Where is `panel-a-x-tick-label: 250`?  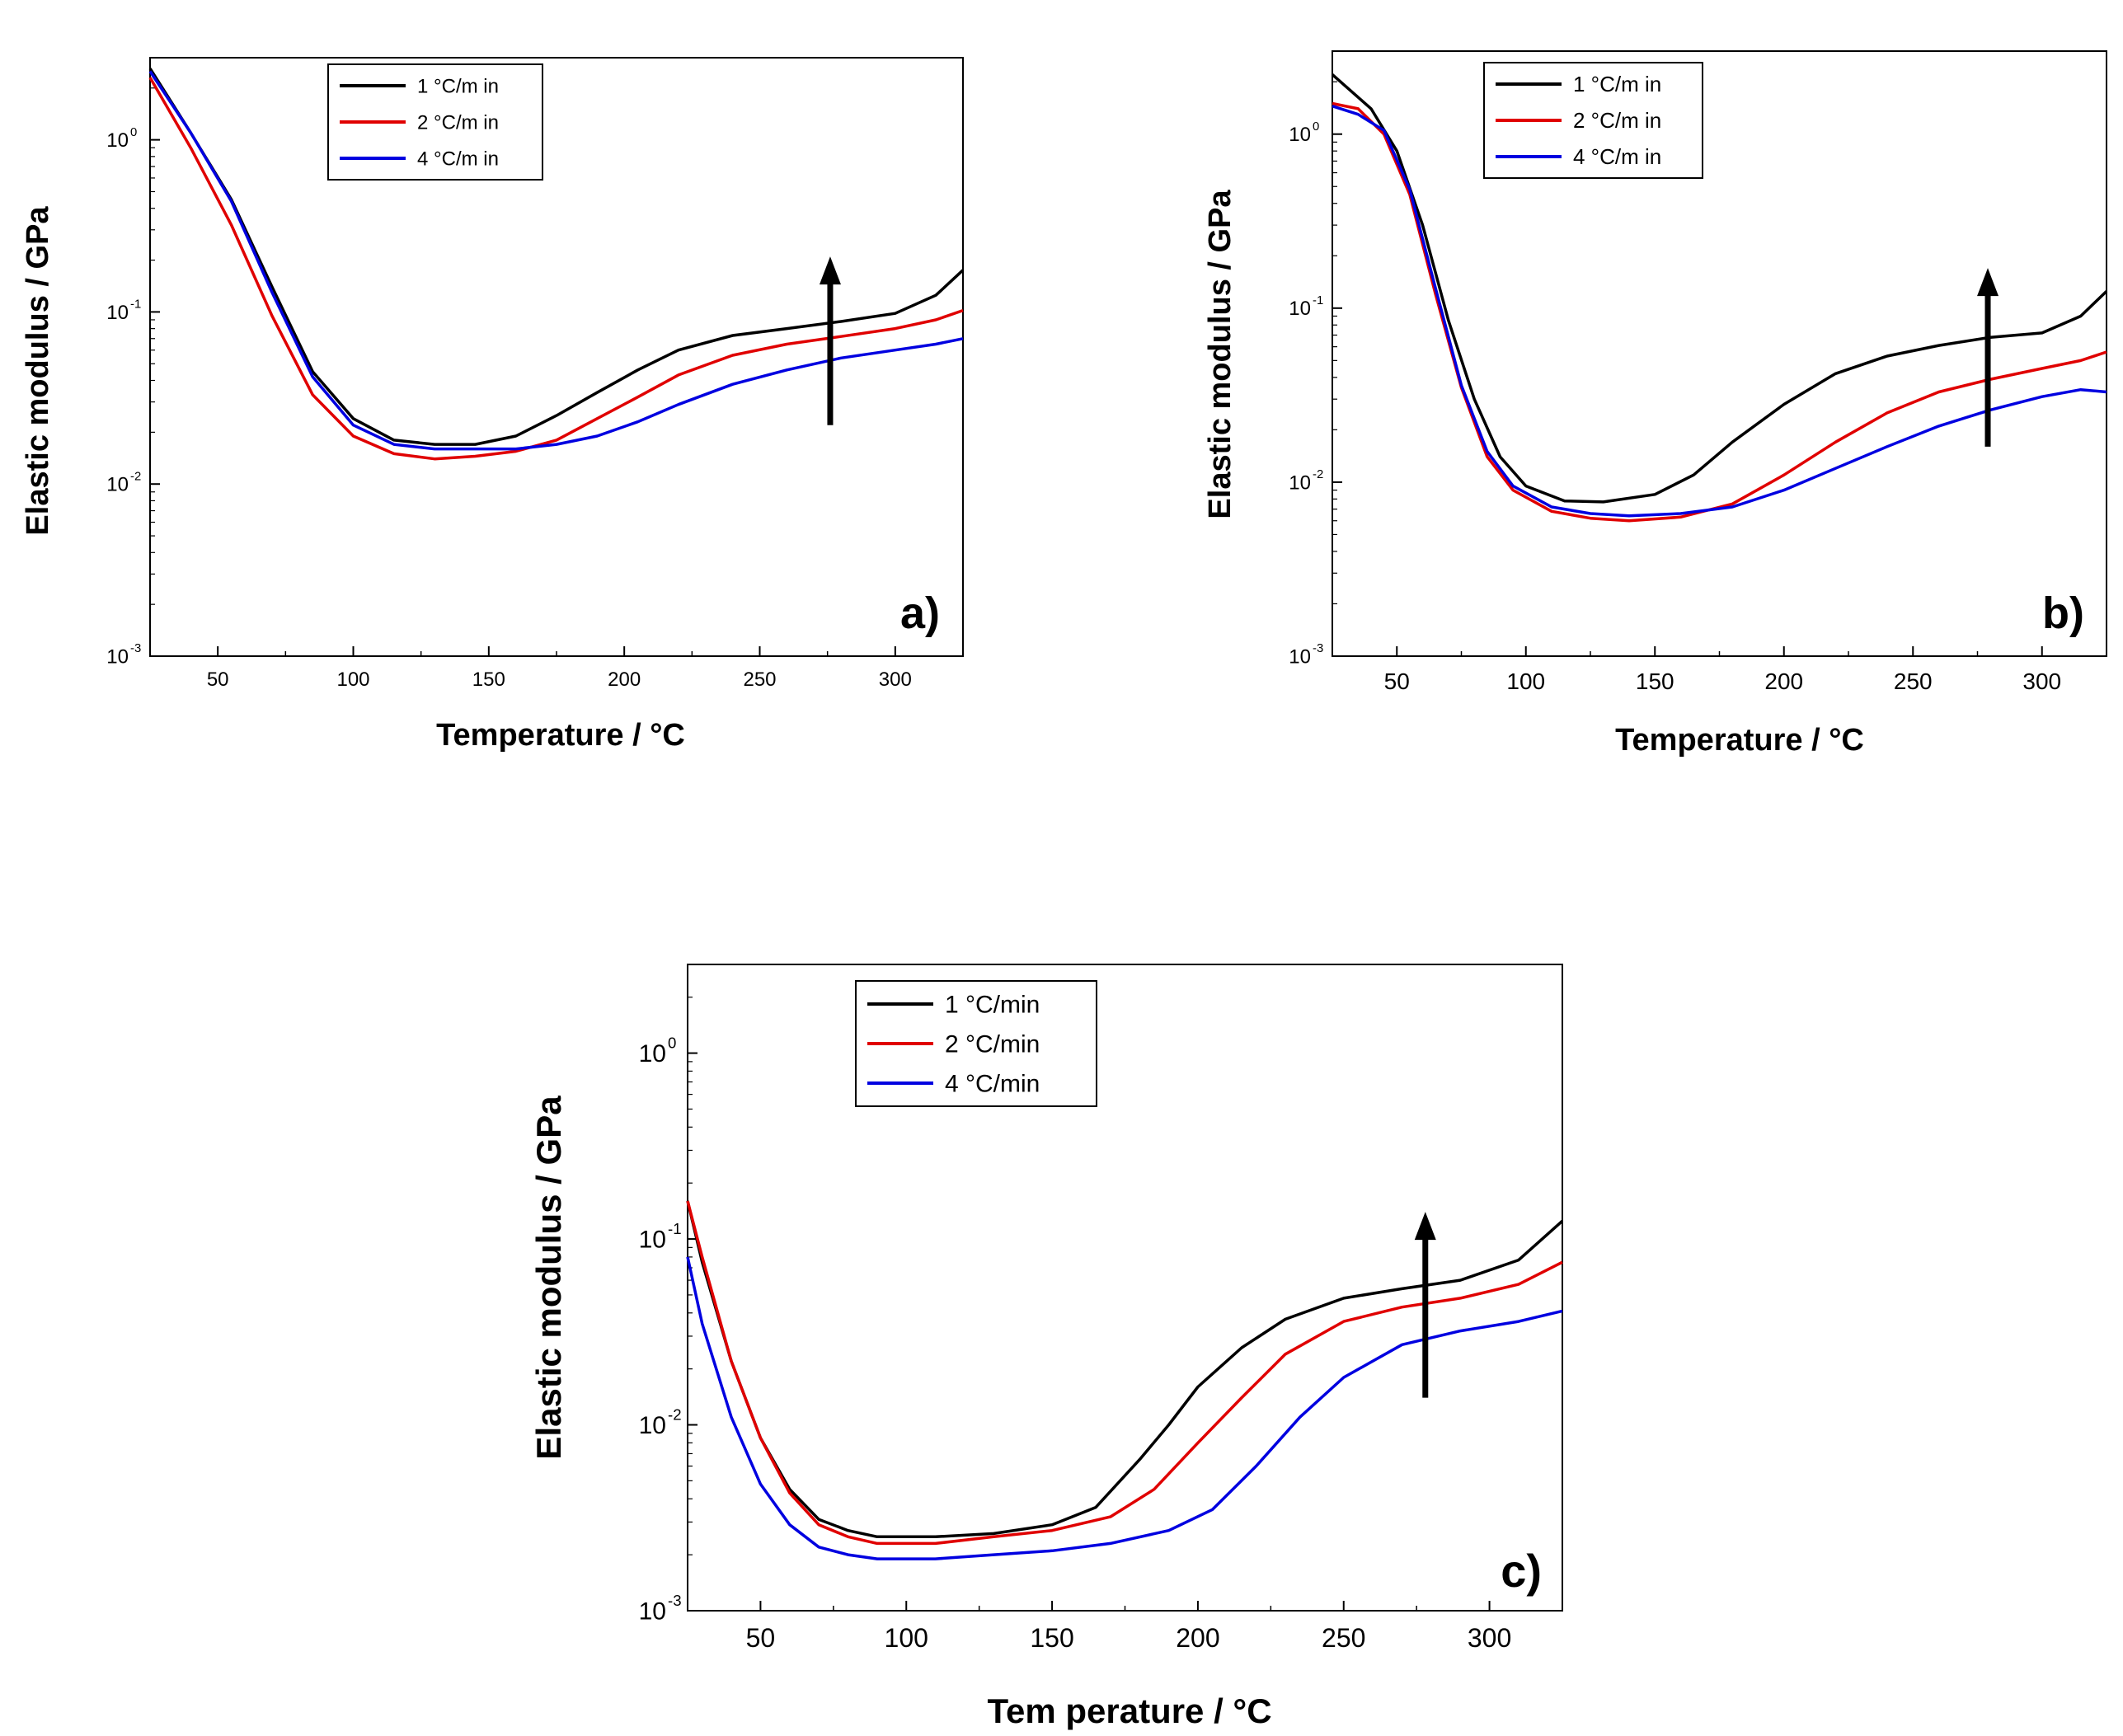 panel-a-x-tick-label: 250 is located at coordinates (759, 680).